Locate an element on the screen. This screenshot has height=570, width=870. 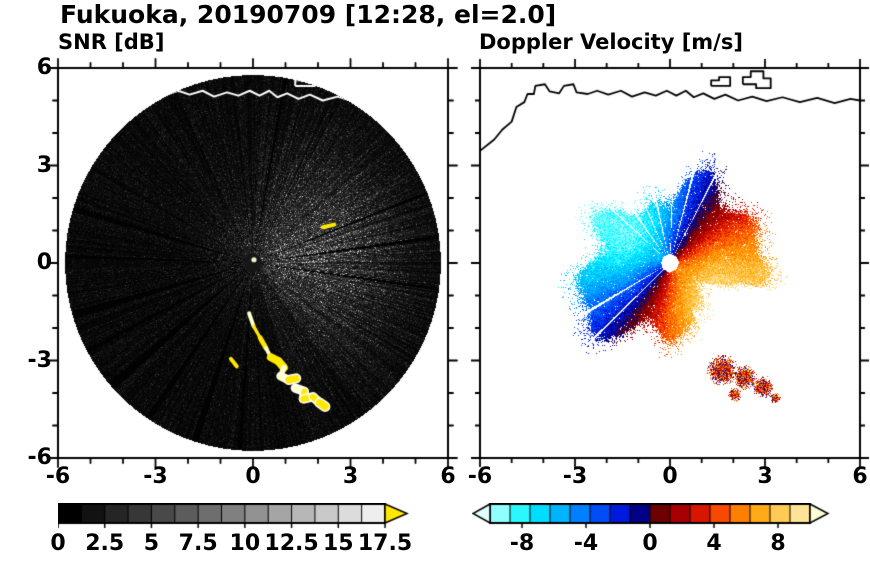
doppler-colorbar-tick-label: 4 is located at coordinates (714, 543).